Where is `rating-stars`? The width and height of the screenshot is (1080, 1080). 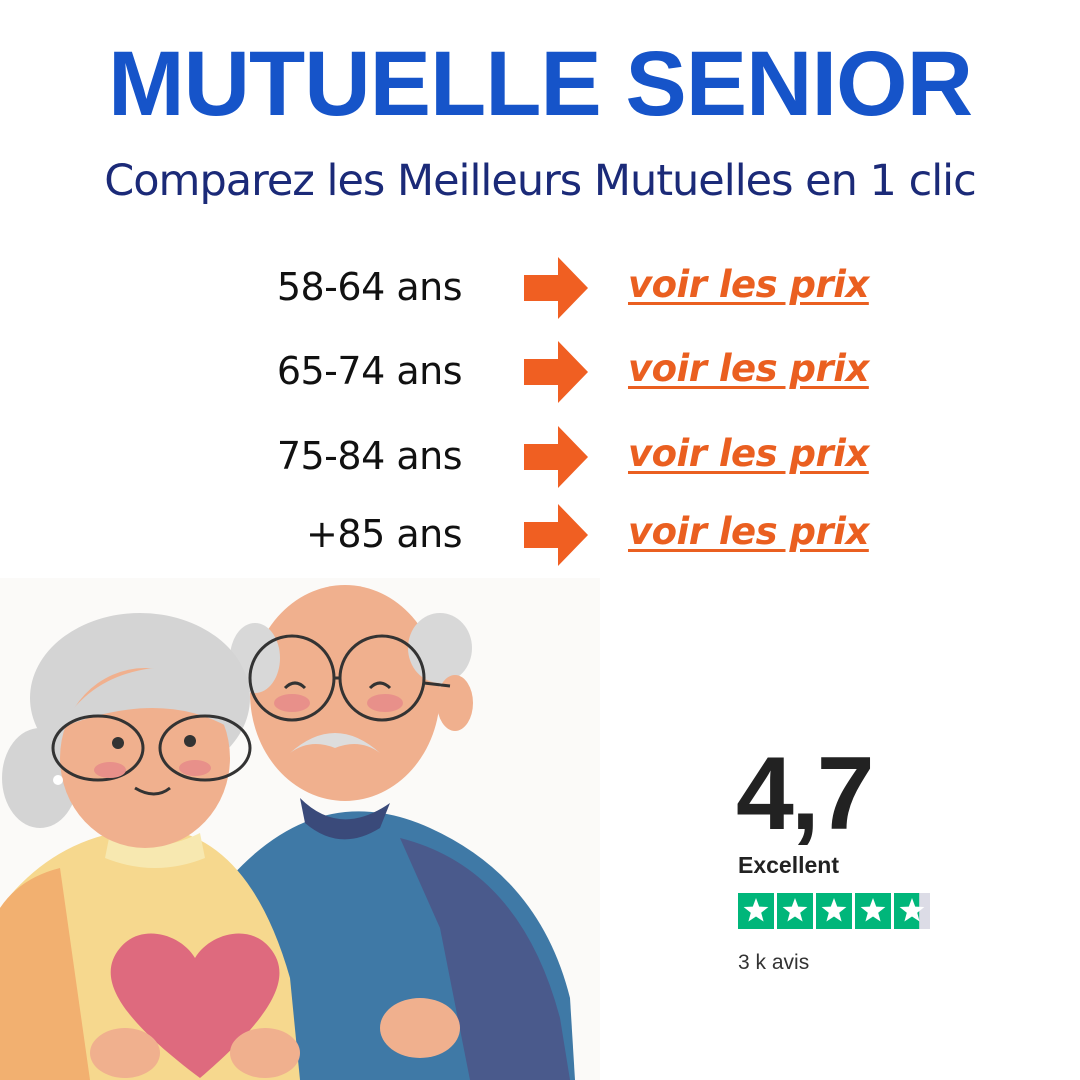
rating-stars is located at coordinates (834, 911).